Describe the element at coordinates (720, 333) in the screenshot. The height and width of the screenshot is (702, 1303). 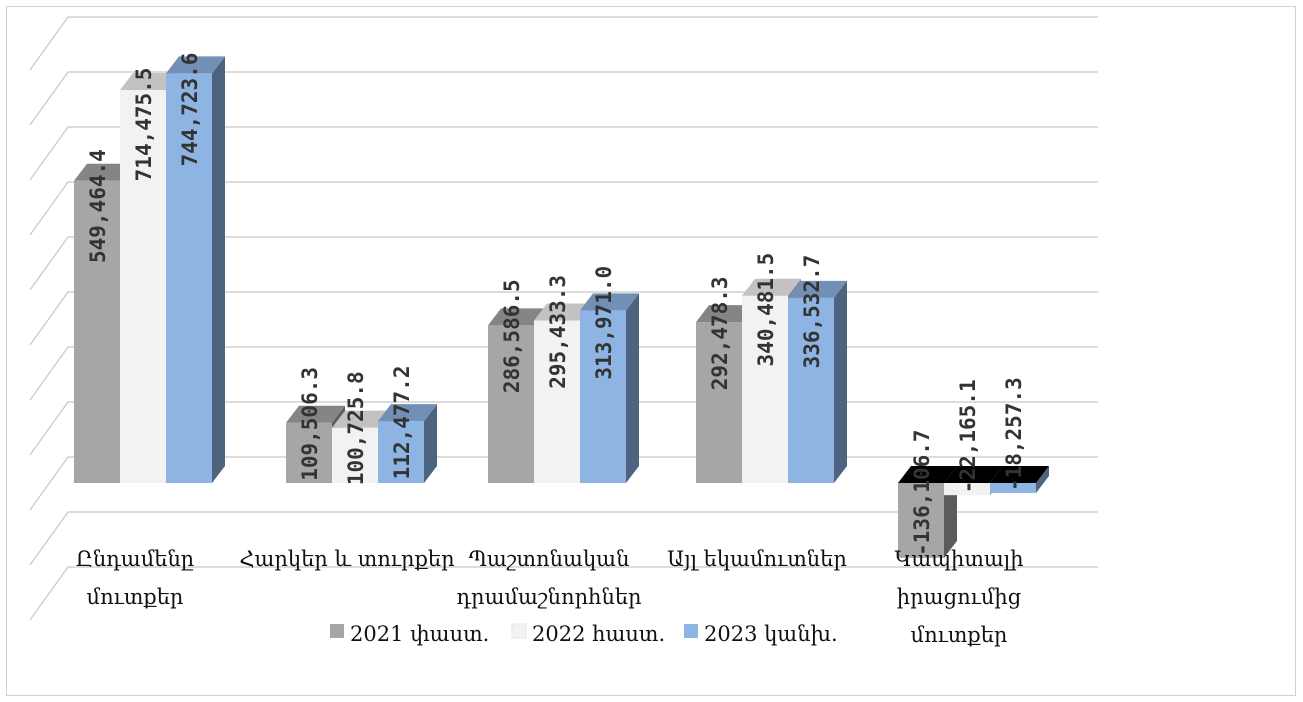
I see `data-label: 292,478.3` at that location.